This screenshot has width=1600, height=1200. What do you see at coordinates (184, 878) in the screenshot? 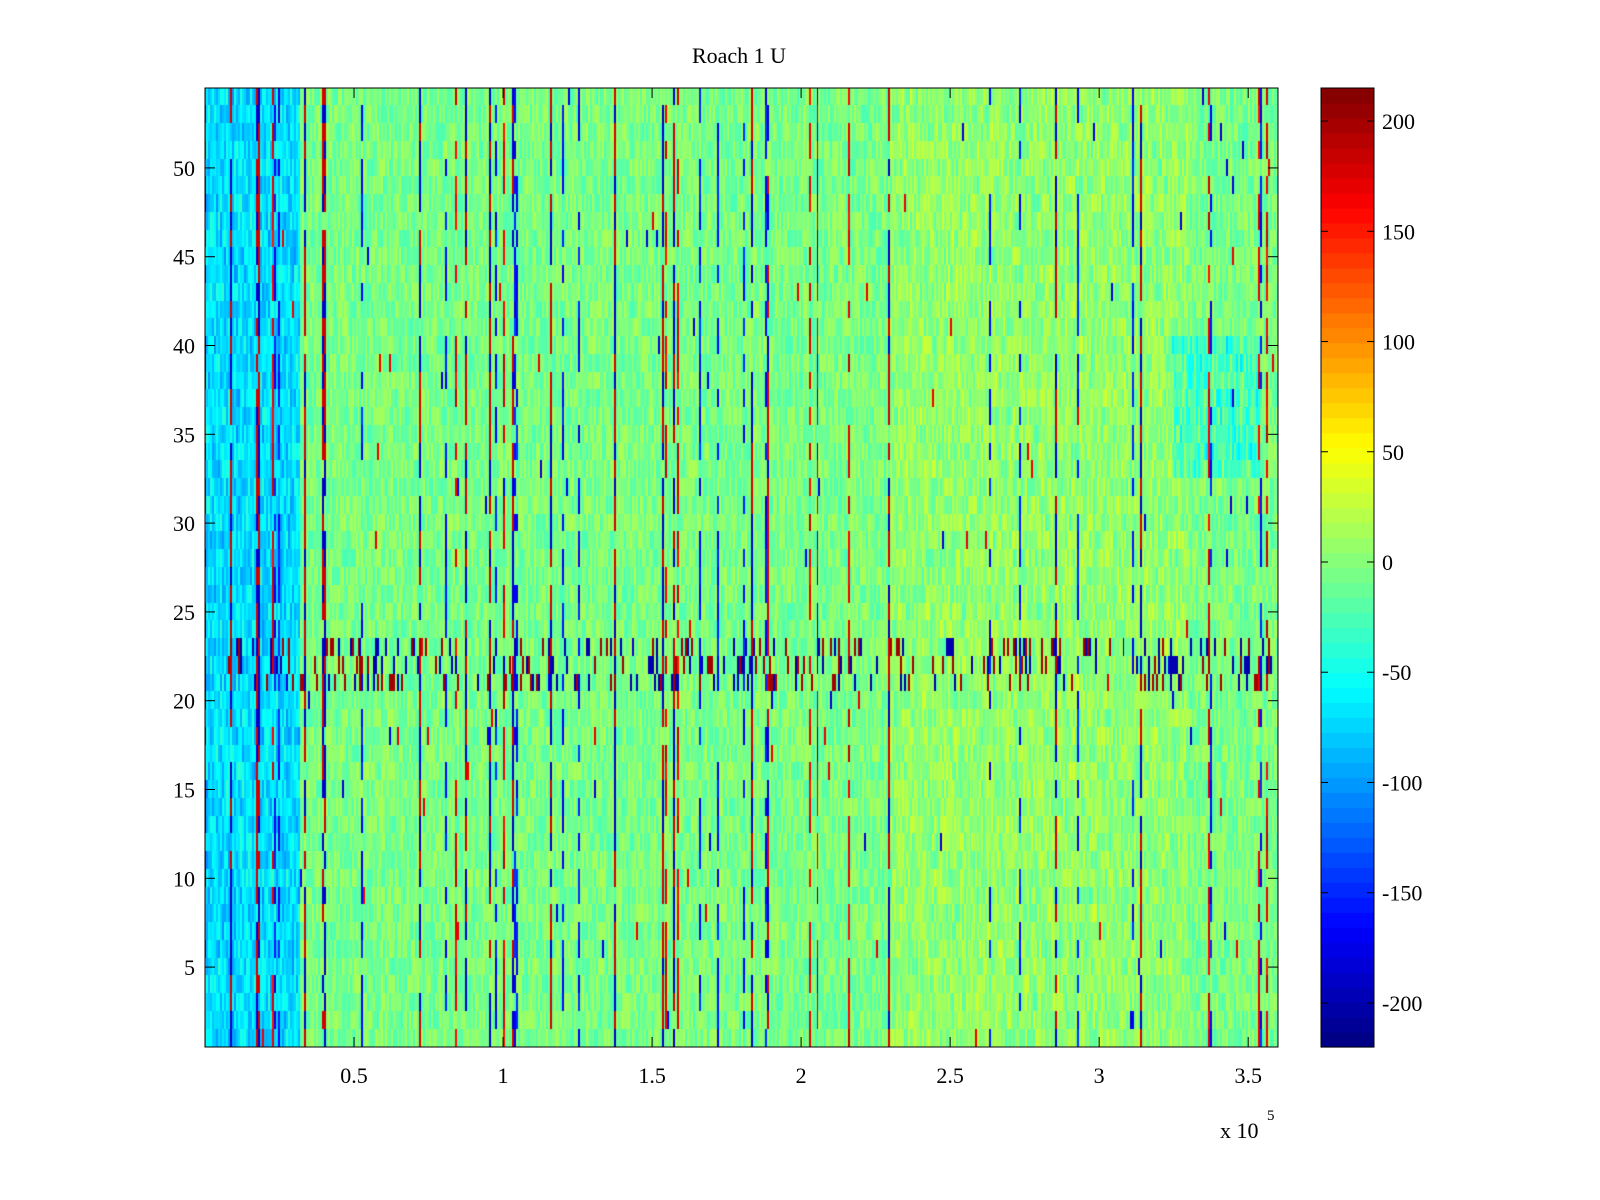
I see `y-tick-label: 10` at bounding box center [184, 878].